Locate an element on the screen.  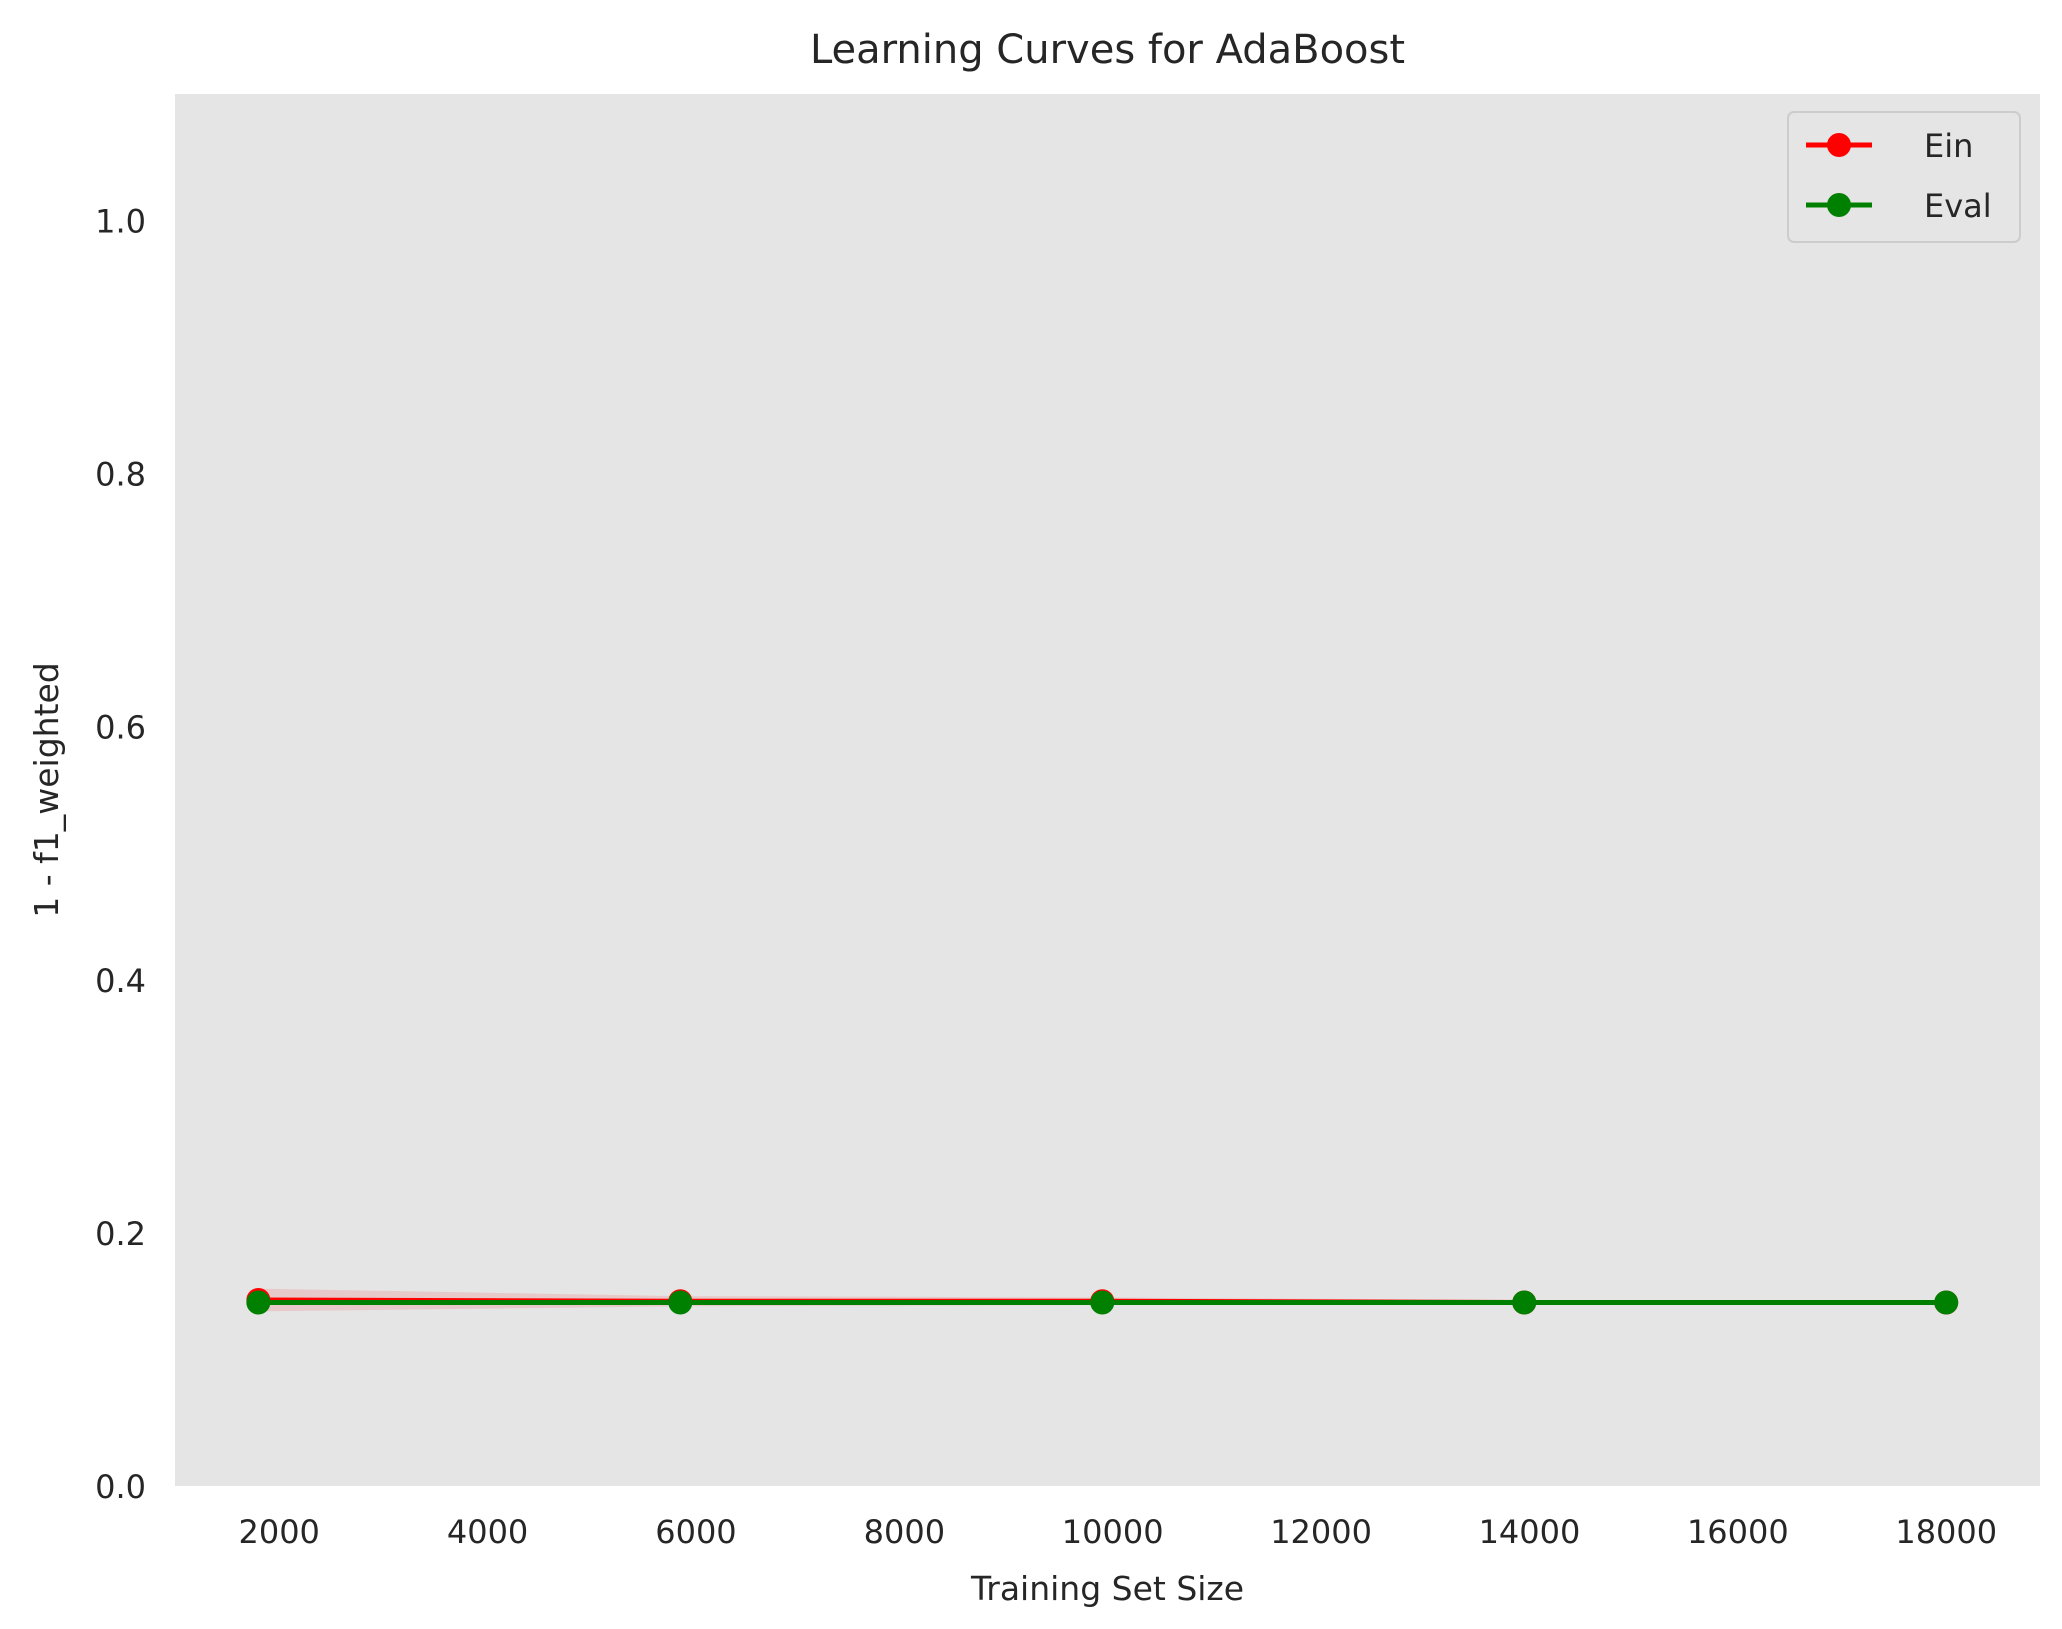
x-tick-label: 8000 is located at coordinates (904, 1532).